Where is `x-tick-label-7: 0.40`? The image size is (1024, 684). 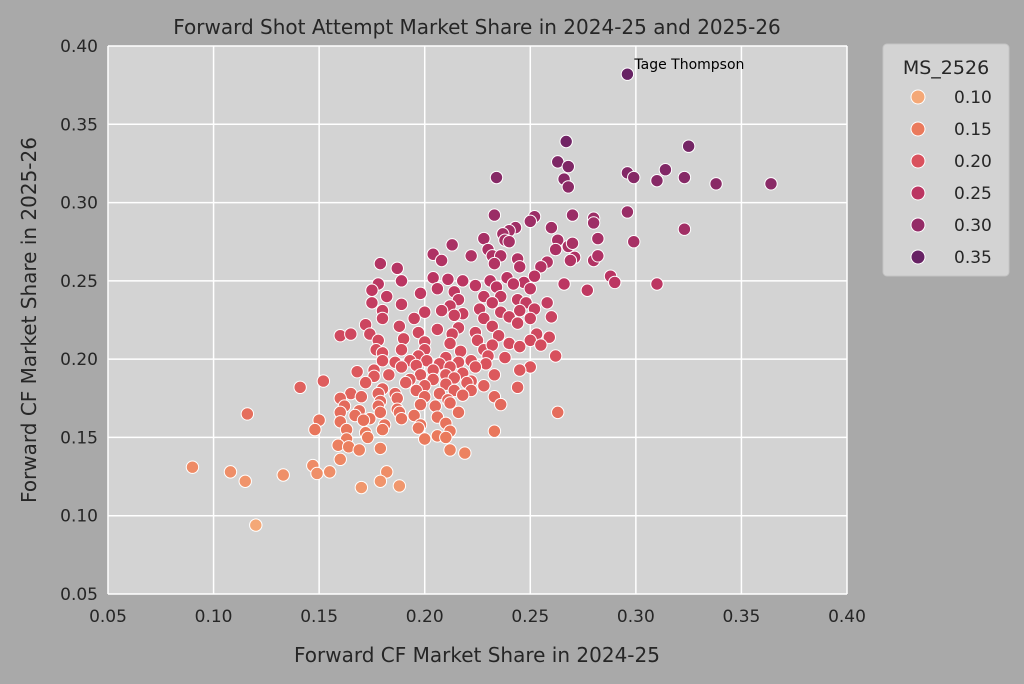
x-tick-label-7: 0.40 is located at coordinates (847, 617).